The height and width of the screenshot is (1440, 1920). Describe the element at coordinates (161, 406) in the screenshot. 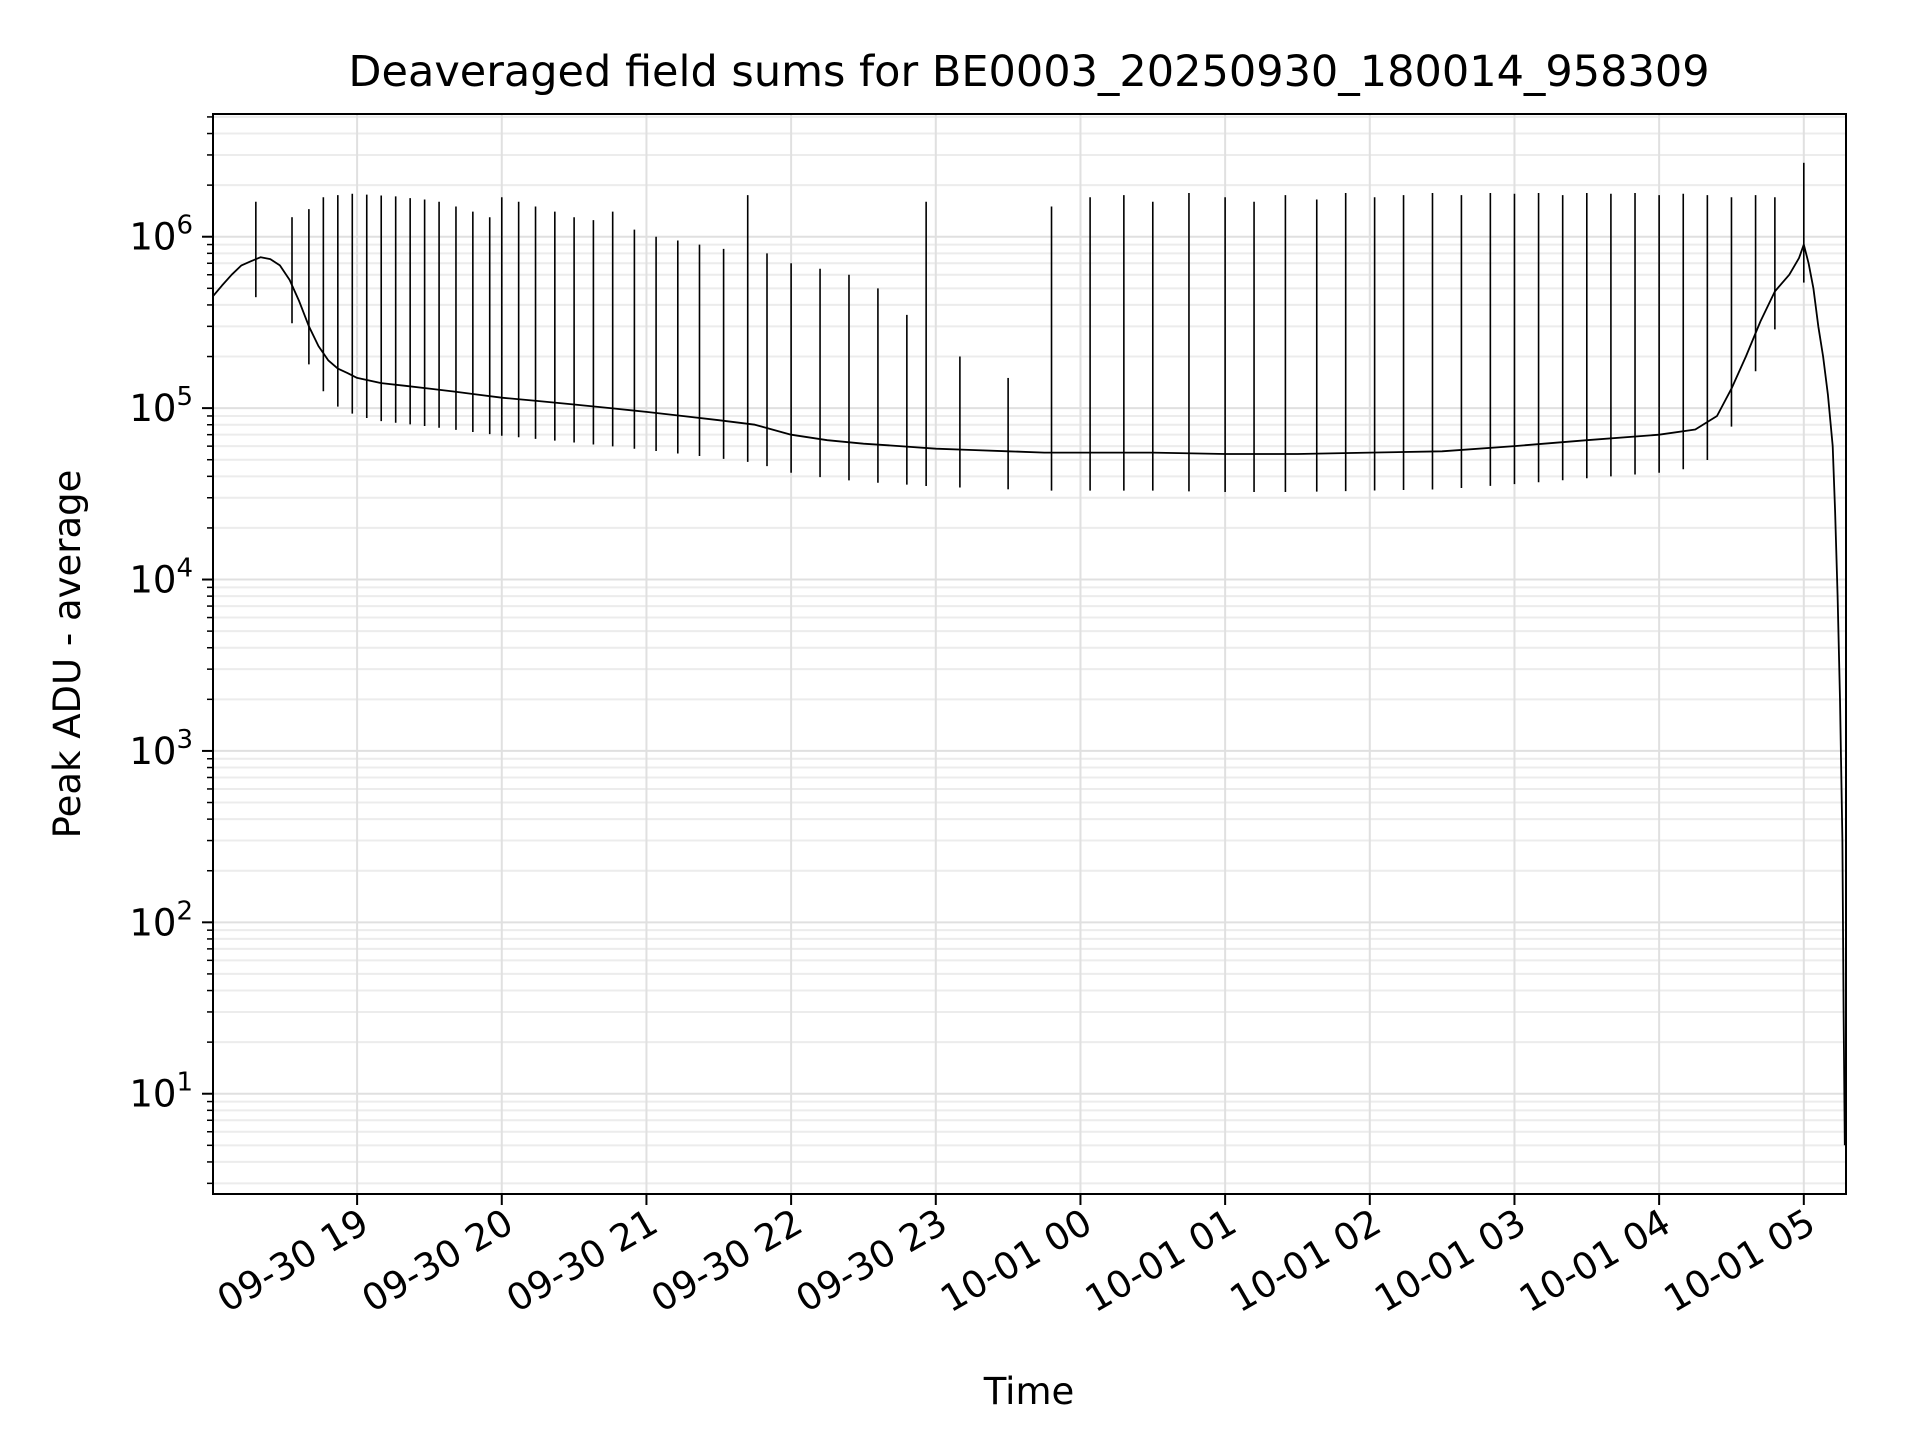

I see `y-tick-label: 105` at that location.